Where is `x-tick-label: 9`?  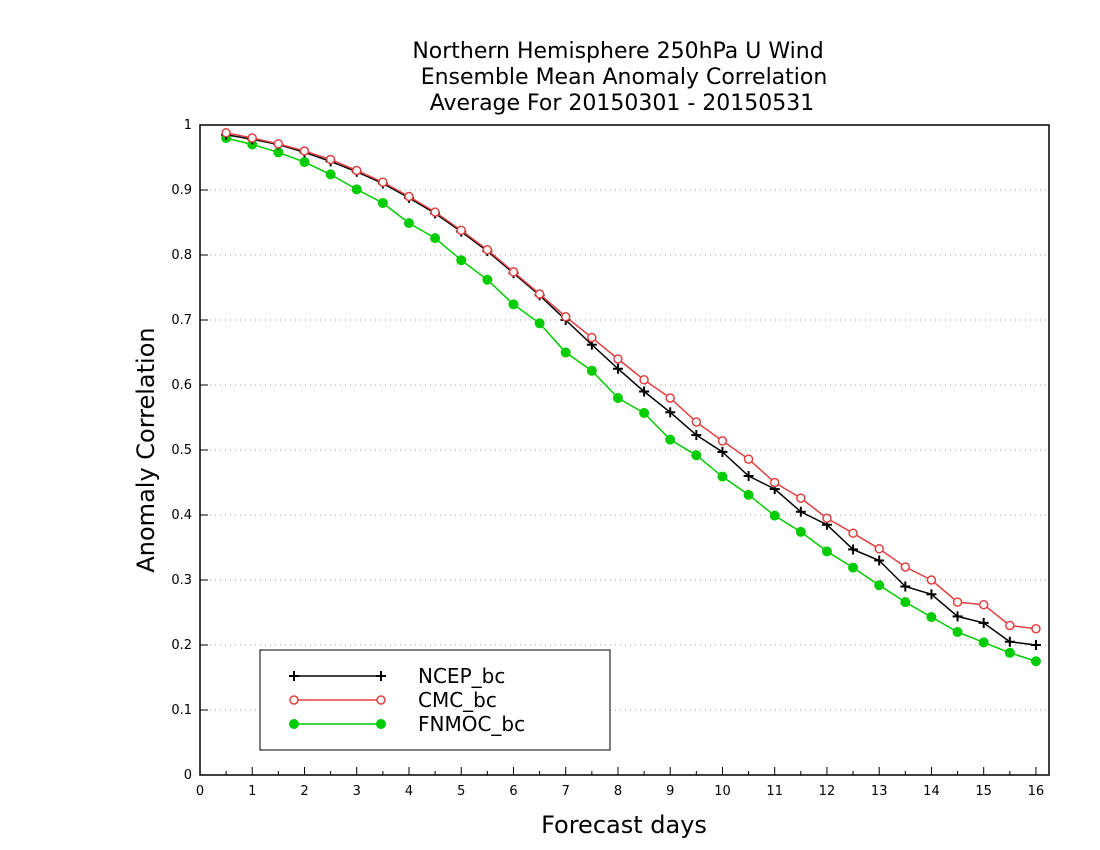 x-tick-label: 9 is located at coordinates (670, 791).